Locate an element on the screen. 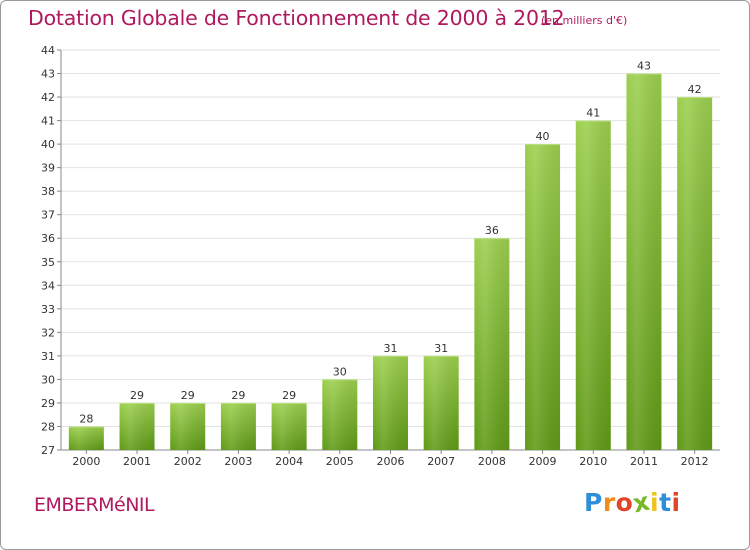  bar-shine-2003 is located at coordinates (238, 426).